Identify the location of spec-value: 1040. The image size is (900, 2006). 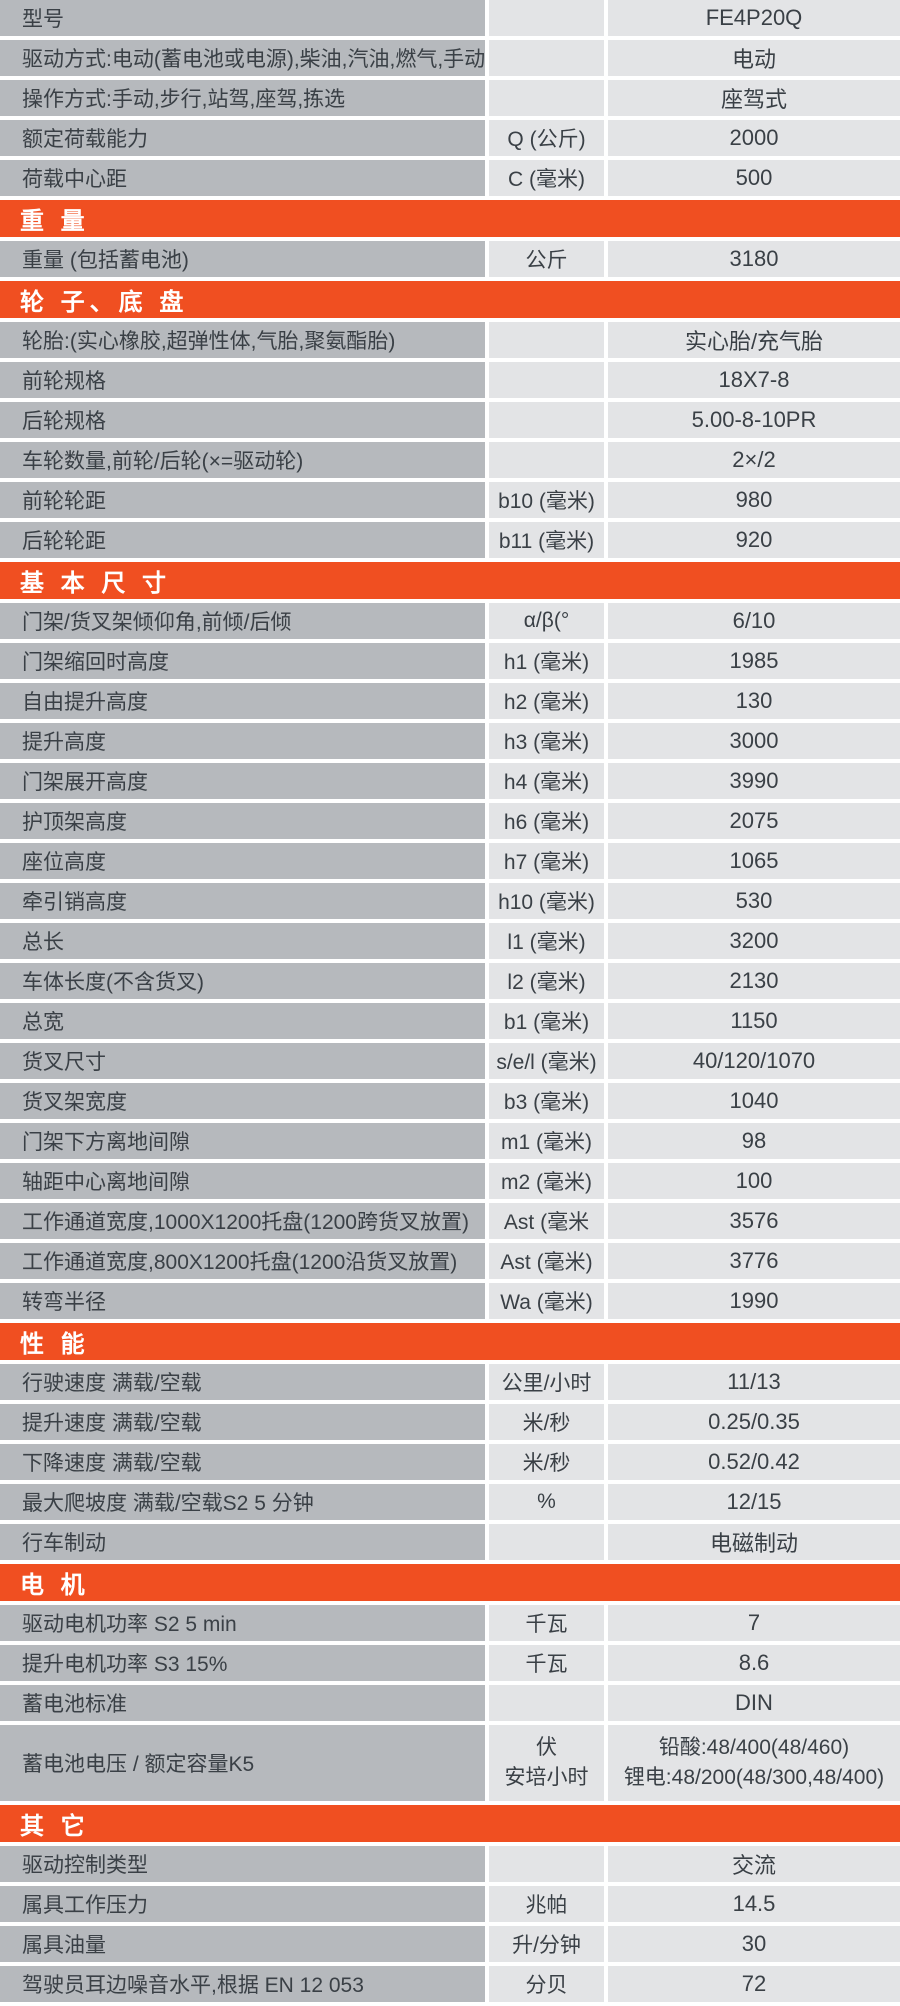
(754, 1101).